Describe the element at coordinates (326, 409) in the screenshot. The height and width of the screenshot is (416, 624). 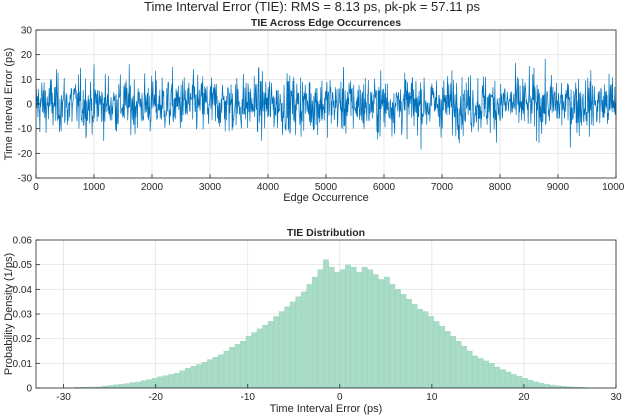
I see `tie-distribution-xlabel: Time Interval Error (ps)` at that location.